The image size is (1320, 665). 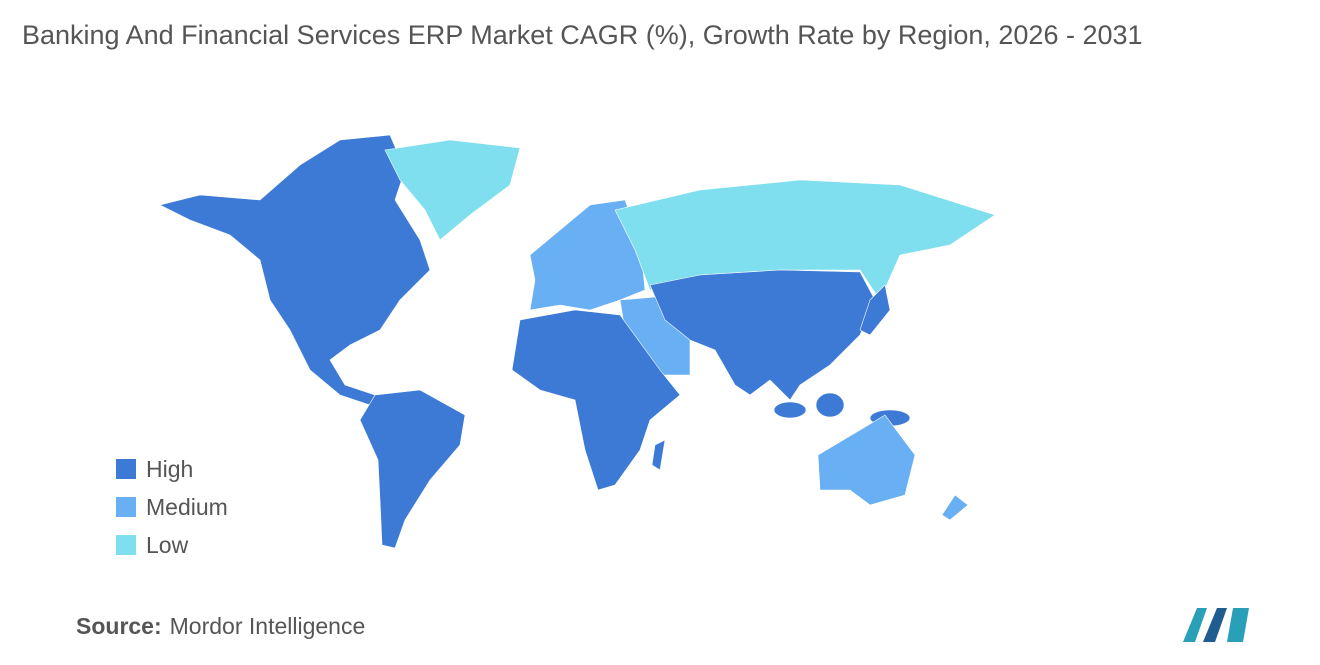 I want to click on source-label: Source:, so click(x=119, y=626).